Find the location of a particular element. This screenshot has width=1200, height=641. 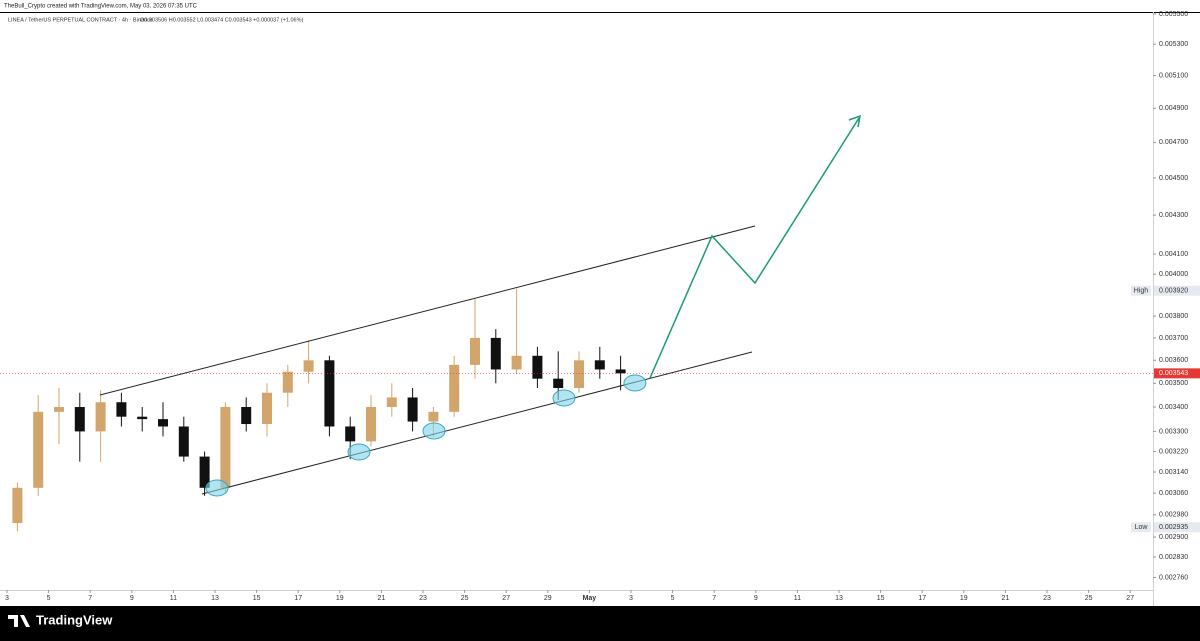

y-tick-label: 0.003140 is located at coordinates (1173, 472).